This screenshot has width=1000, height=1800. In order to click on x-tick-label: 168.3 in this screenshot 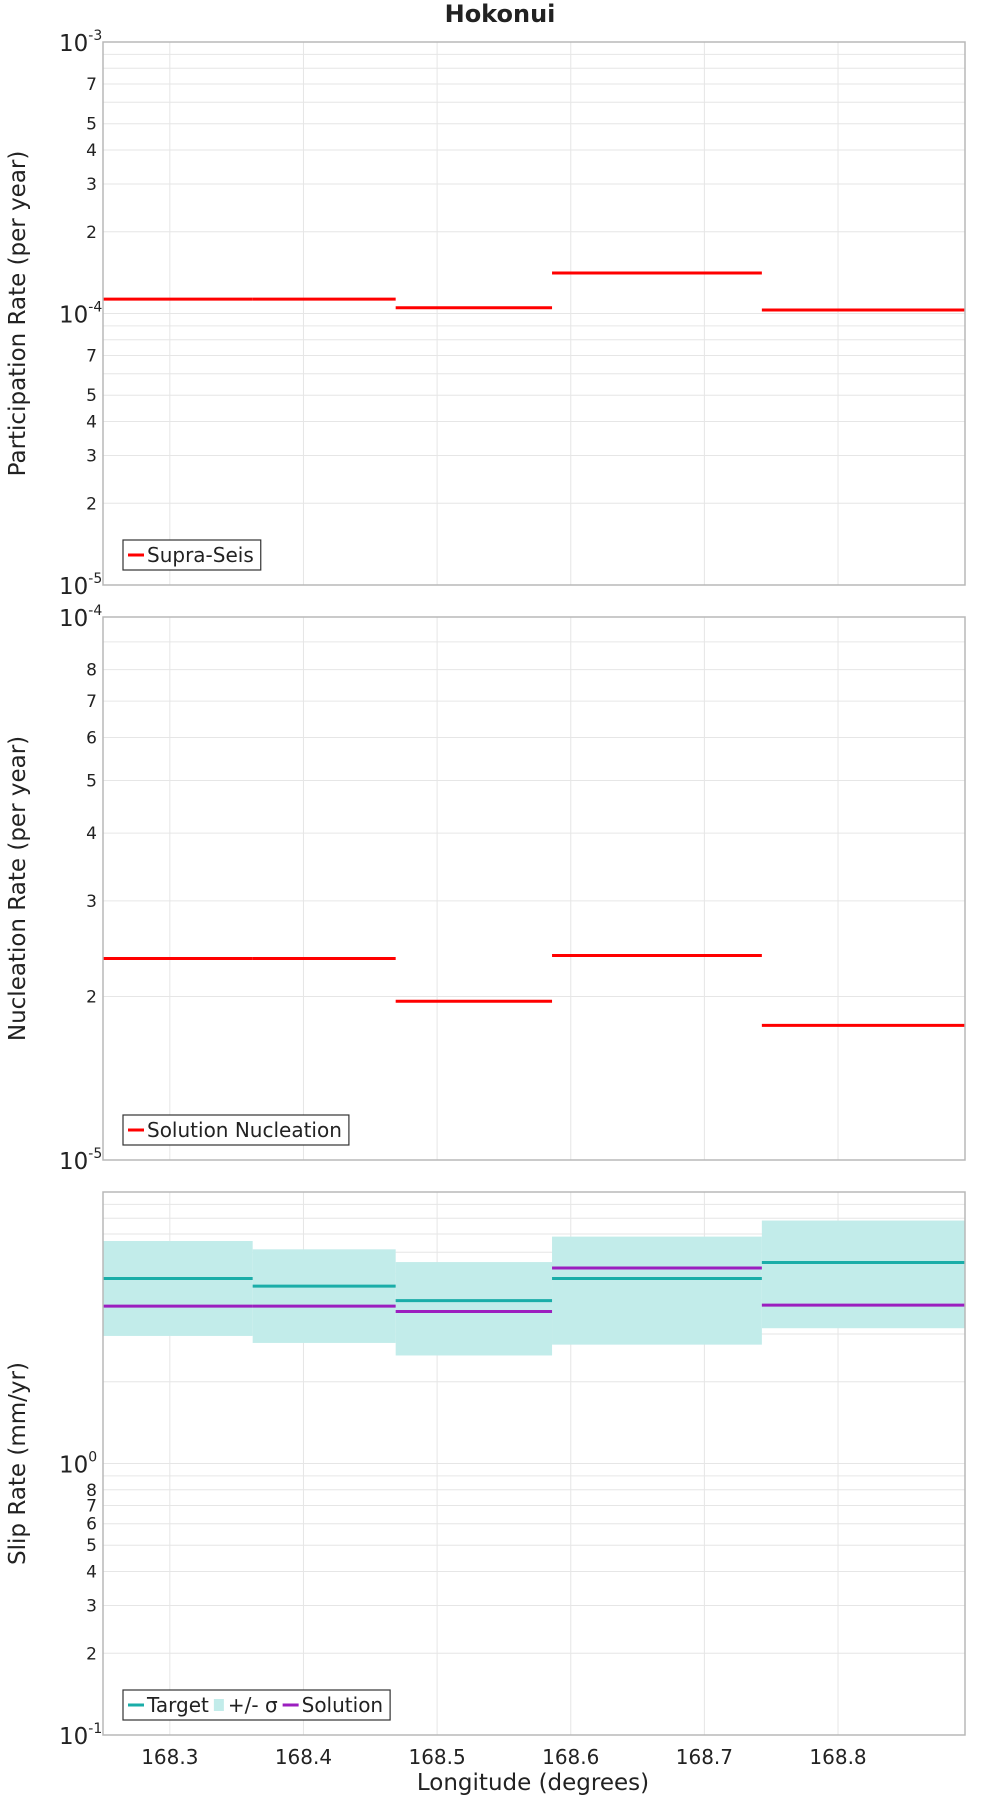, I will do `click(169, 1757)`.